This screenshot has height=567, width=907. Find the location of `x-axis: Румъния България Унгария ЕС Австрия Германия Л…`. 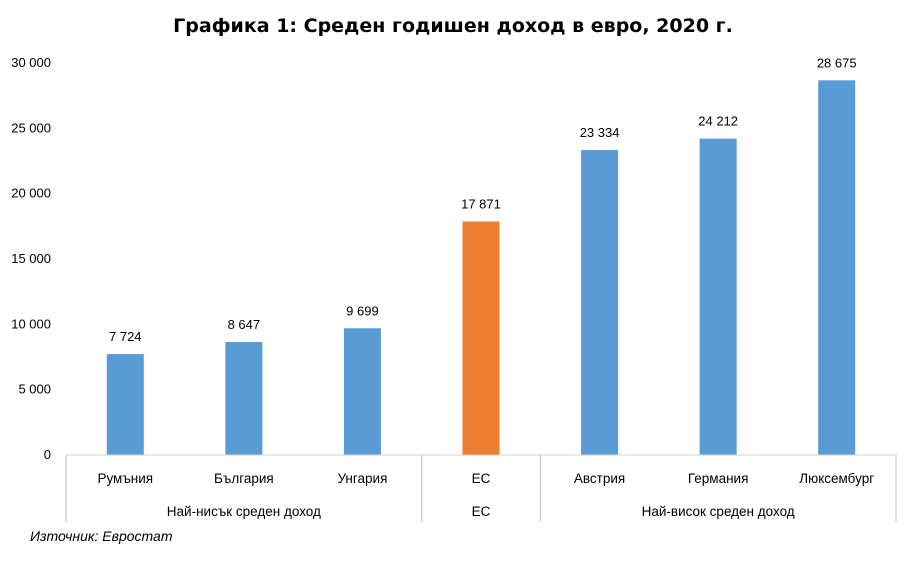

x-axis: Румъния България Унгария ЕС Австрия Германия Л… is located at coordinates (481, 488).